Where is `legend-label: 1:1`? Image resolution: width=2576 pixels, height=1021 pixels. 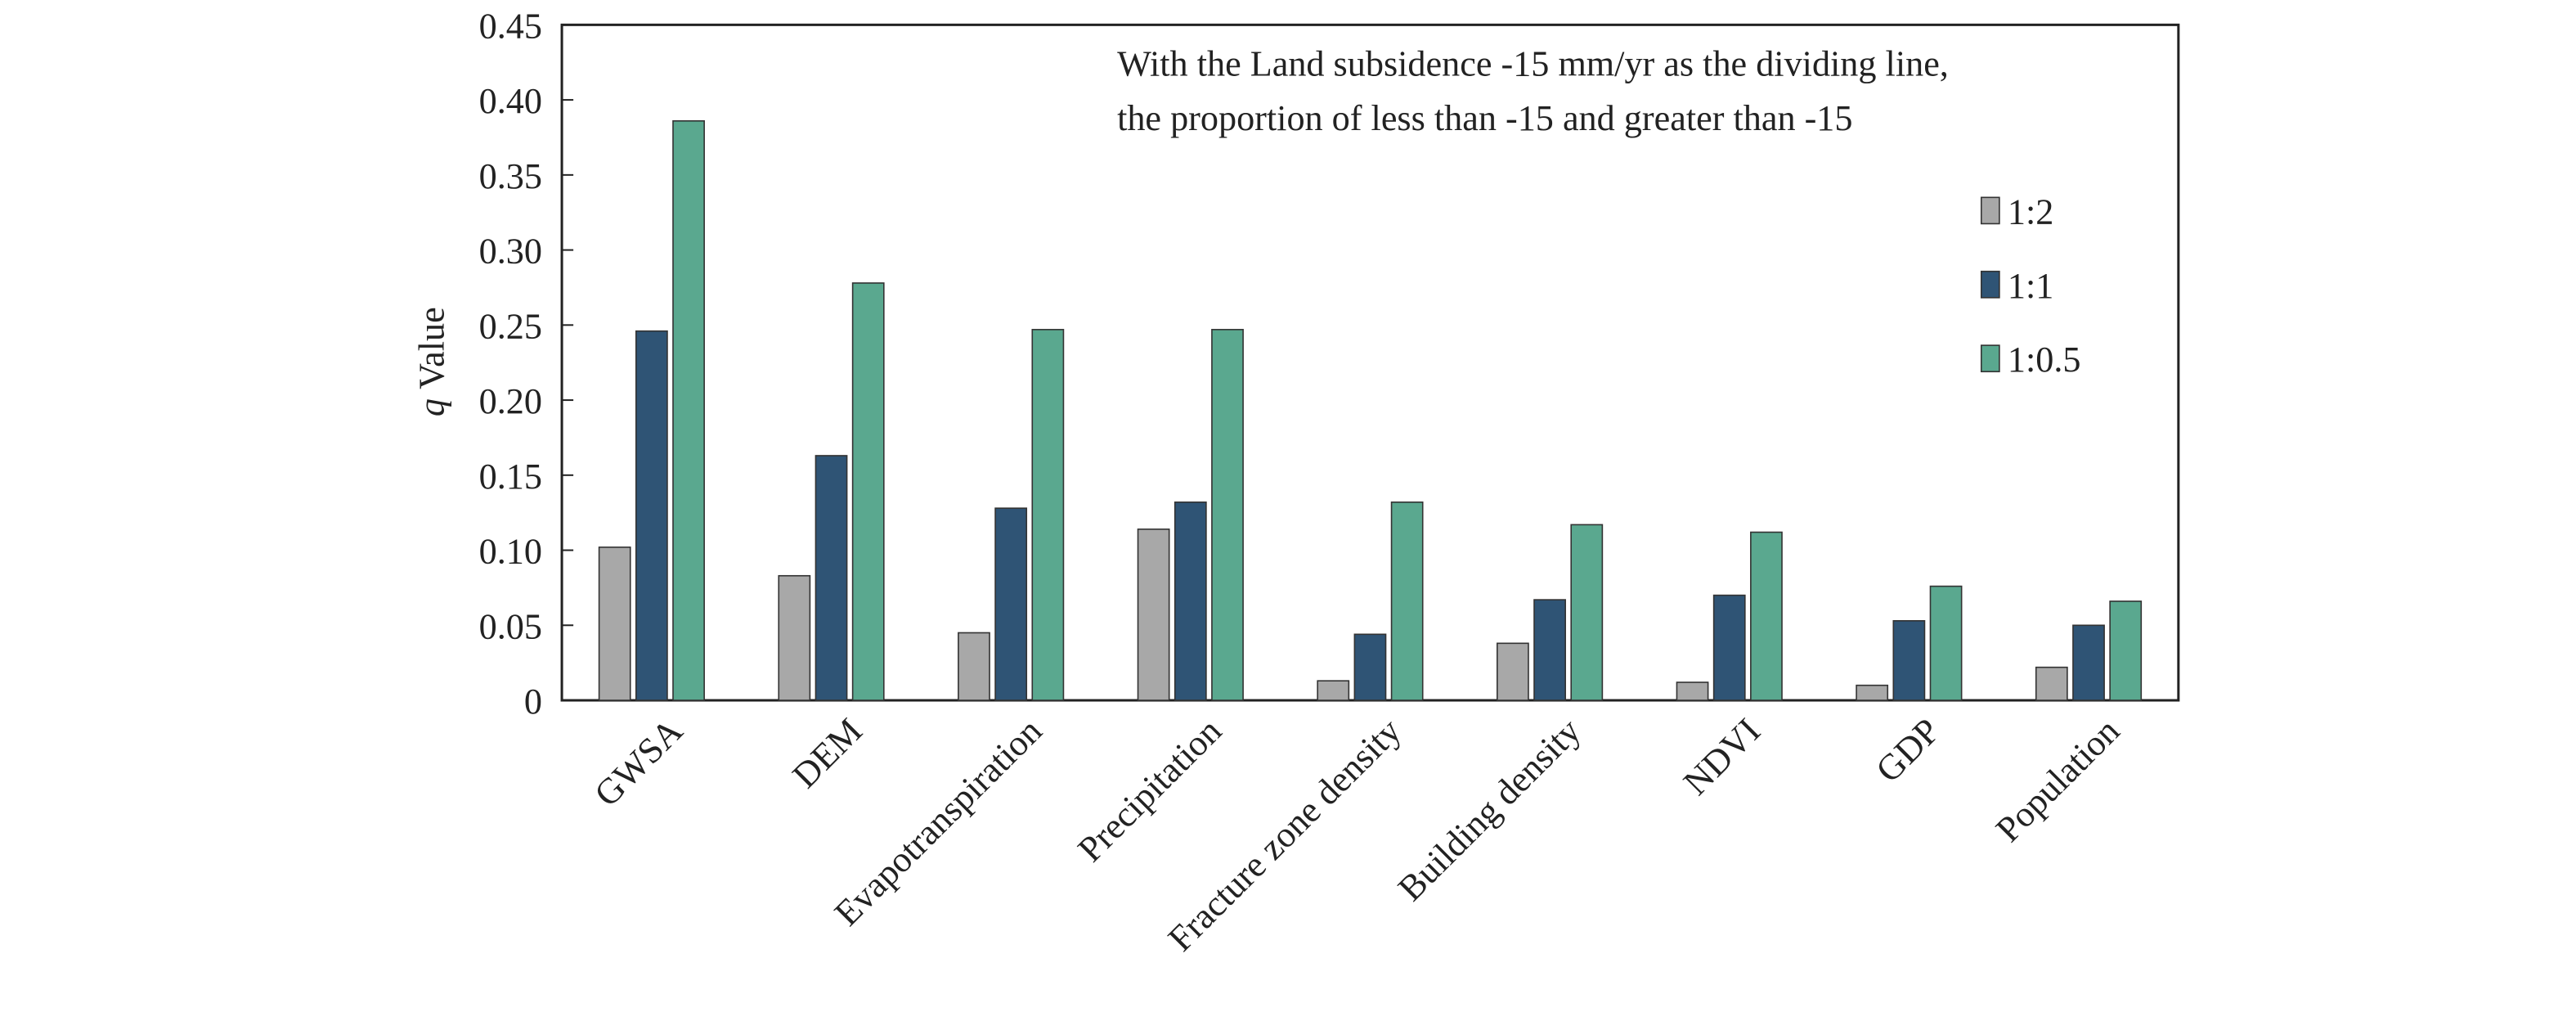 legend-label: 1:1 is located at coordinates (2031, 286).